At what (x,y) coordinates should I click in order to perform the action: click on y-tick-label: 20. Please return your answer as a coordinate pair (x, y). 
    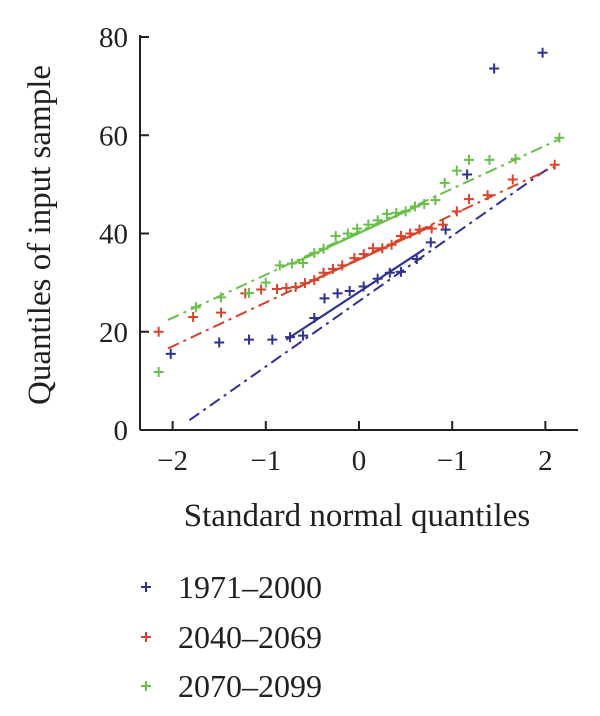
    Looking at the image, I should click on (113, 333).